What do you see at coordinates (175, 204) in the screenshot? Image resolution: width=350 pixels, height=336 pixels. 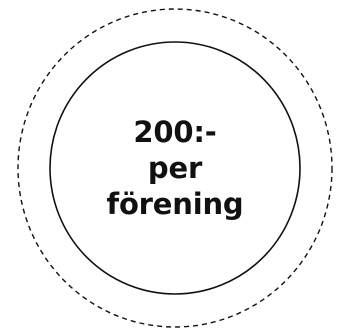 I see `unit-text: förening` at bounding box center [175, 204].